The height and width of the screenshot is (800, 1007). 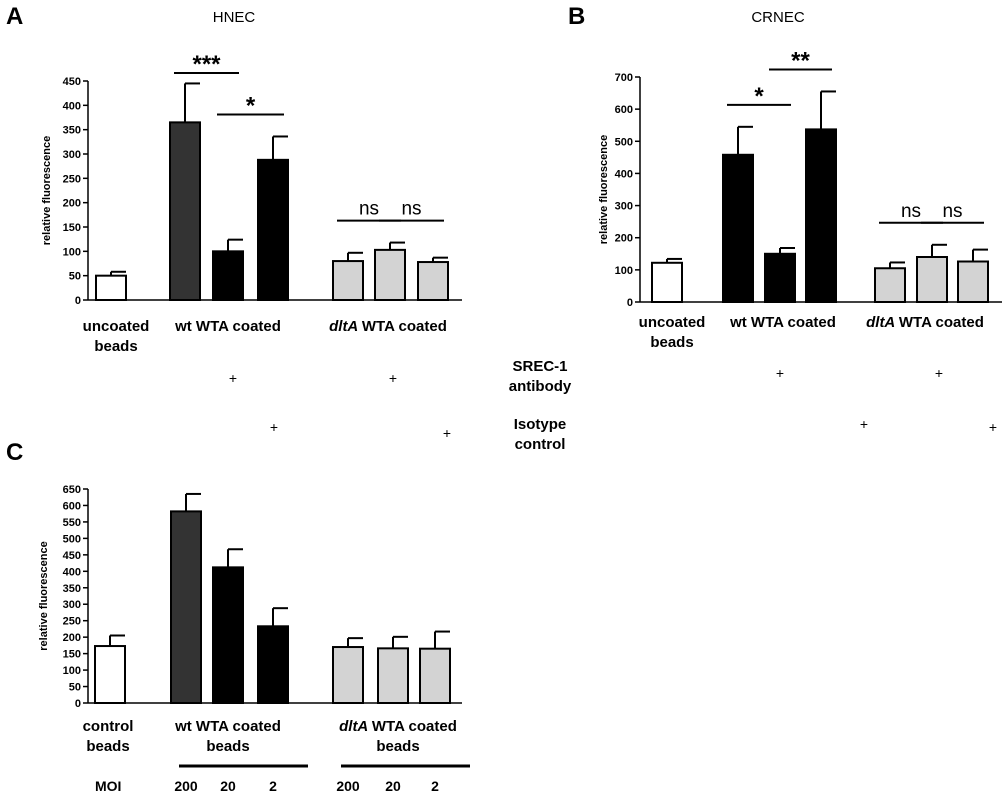 What do you see at coordinates (116, 326) in the screenshot?
I see `group-label-text: uncoated` at bounding box center [116, 326].